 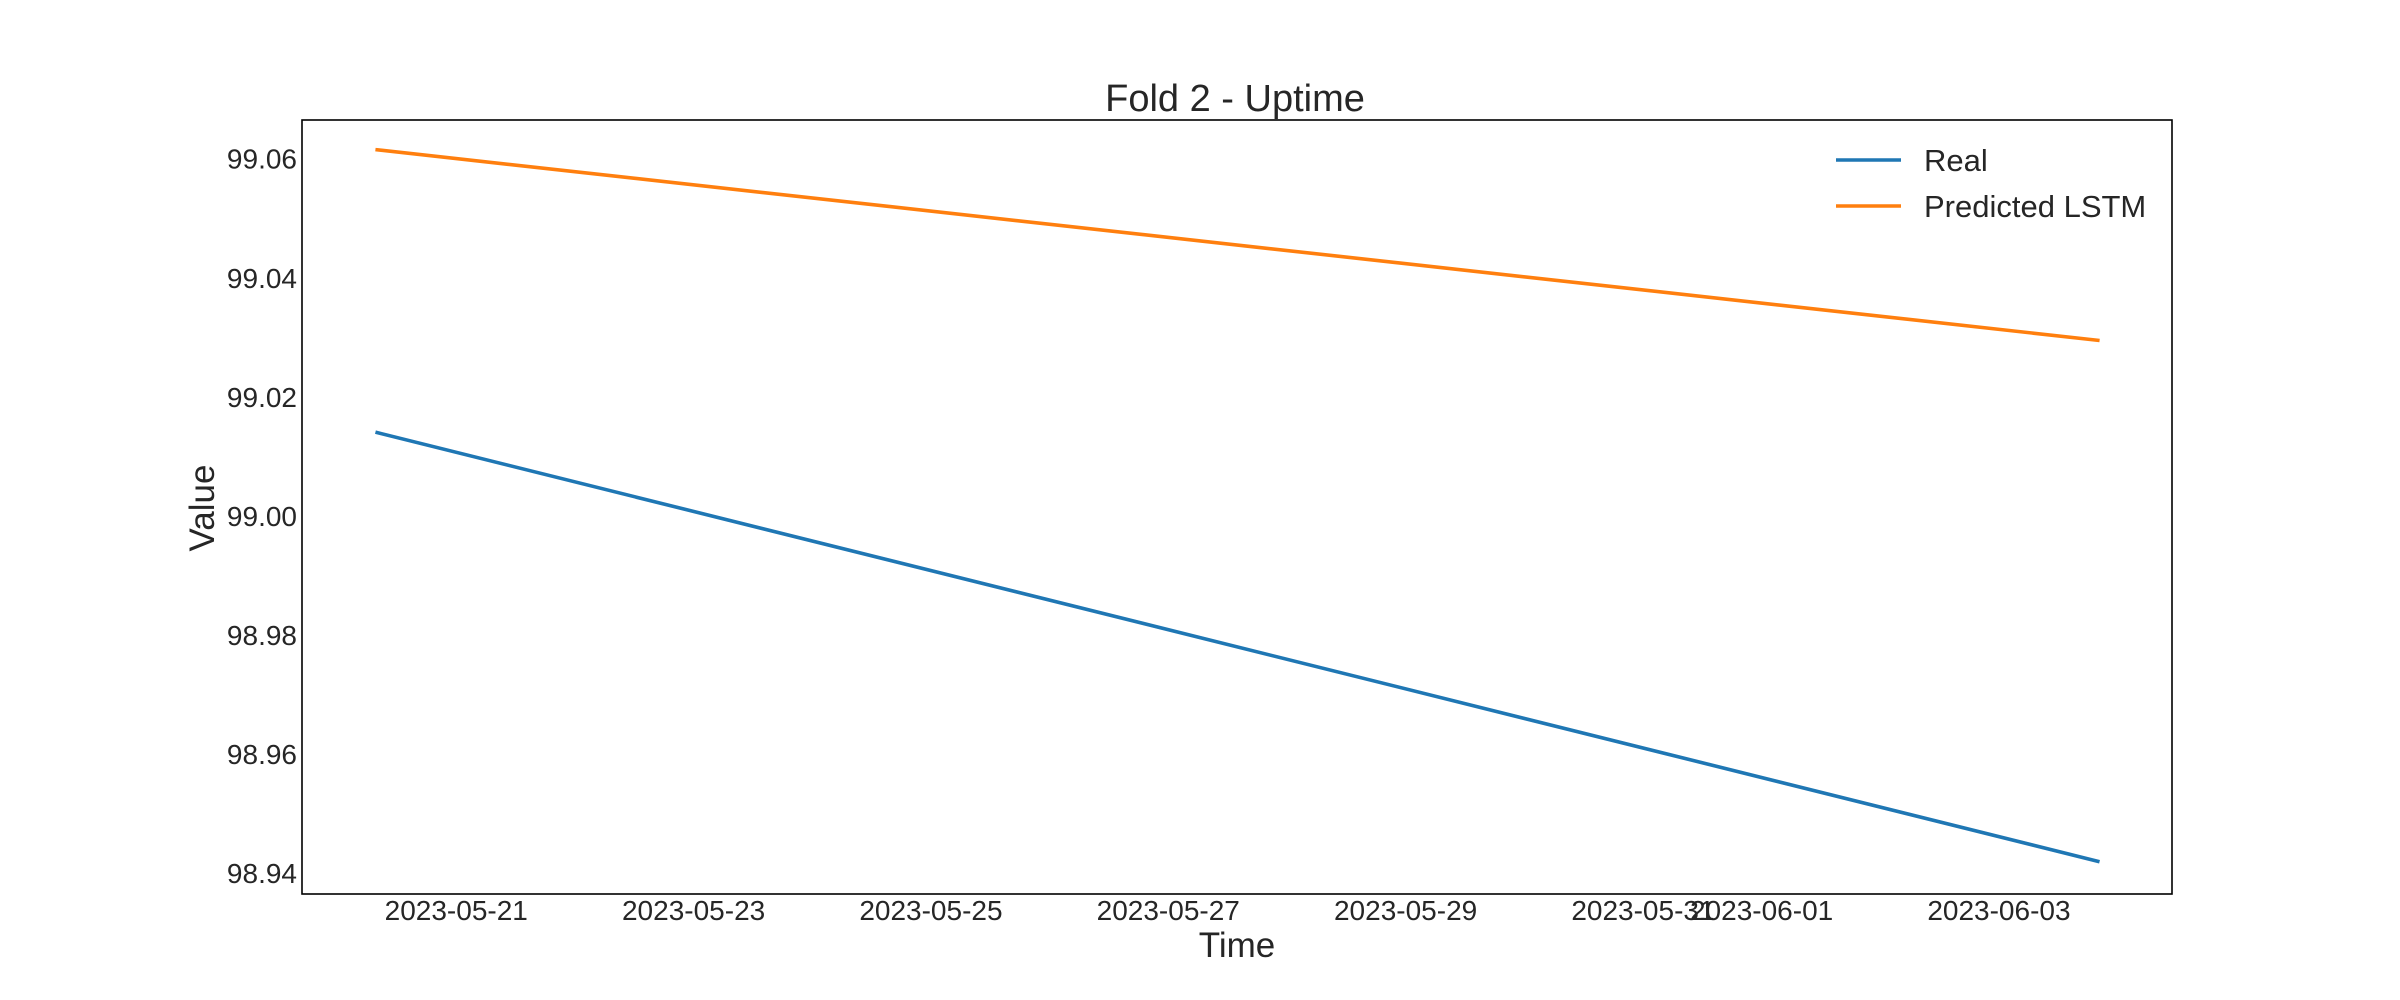 I want to click on x-tick-label: 2023-05-23, so click(x=693, y=910).